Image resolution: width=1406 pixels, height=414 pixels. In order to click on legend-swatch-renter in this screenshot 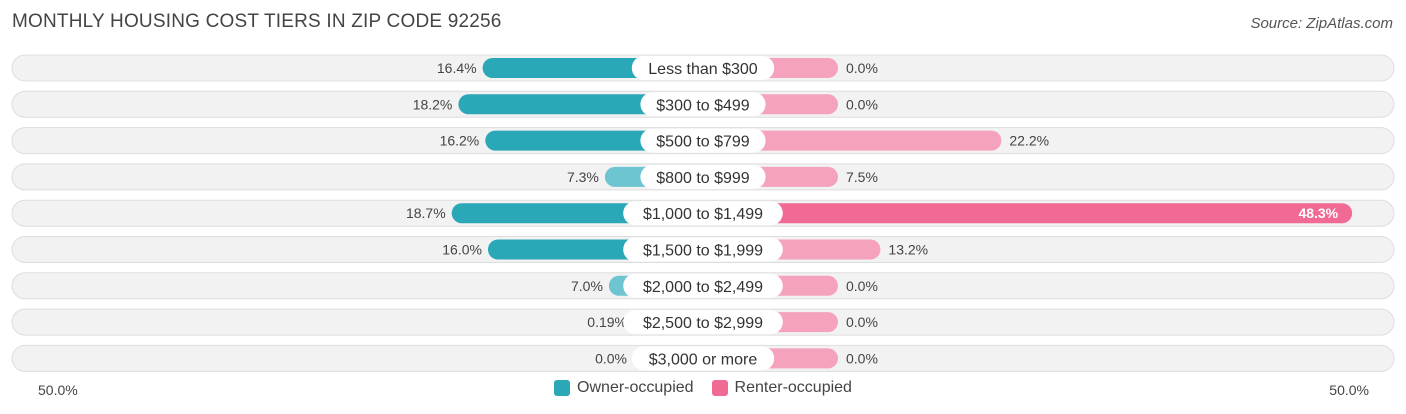, I will do `click(719, 388)`.